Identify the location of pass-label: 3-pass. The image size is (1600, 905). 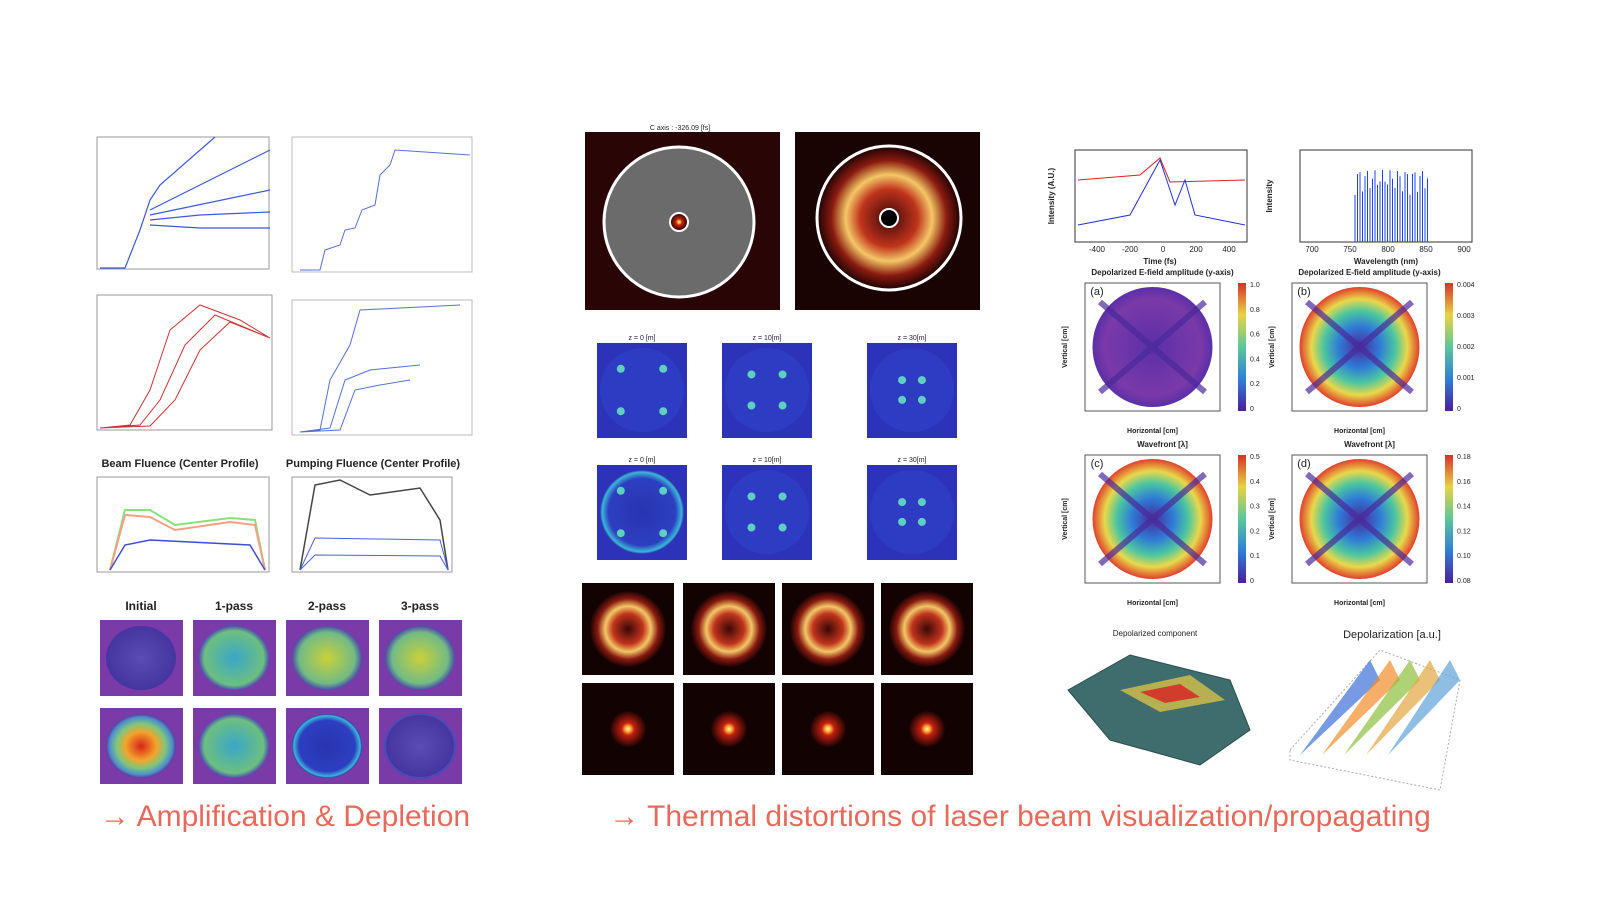
(420, 606).